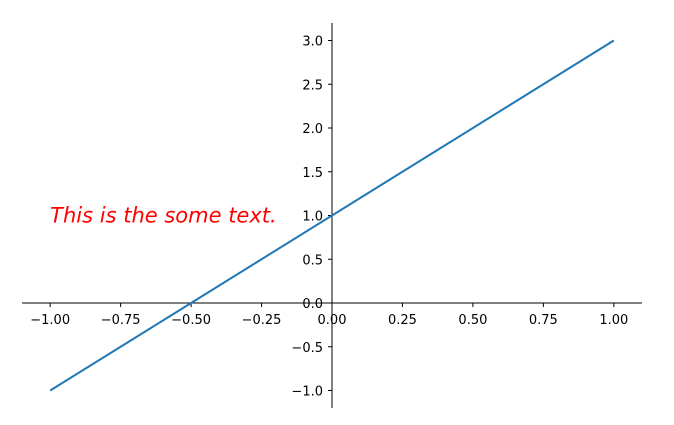 This screenshot has width=674, height=425. I want to click on y-tick-label: 0.0, so click(312, 304).